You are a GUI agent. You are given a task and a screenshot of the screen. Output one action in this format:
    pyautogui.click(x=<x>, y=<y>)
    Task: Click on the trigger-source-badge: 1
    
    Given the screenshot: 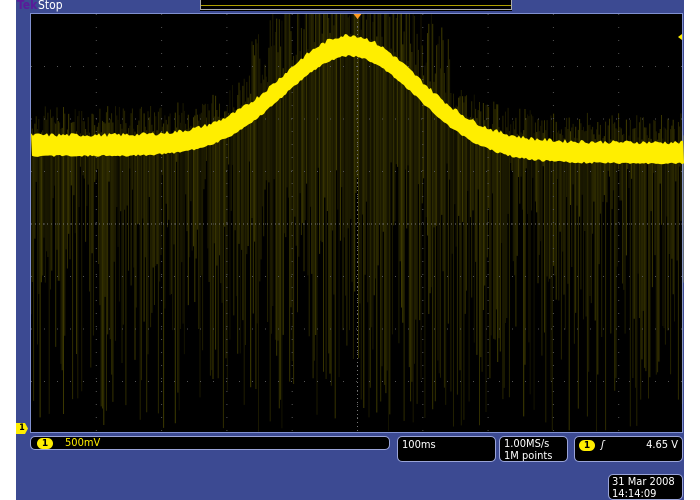 What is the action you would take?
    pyautogui.click(x=587, y=445)
    